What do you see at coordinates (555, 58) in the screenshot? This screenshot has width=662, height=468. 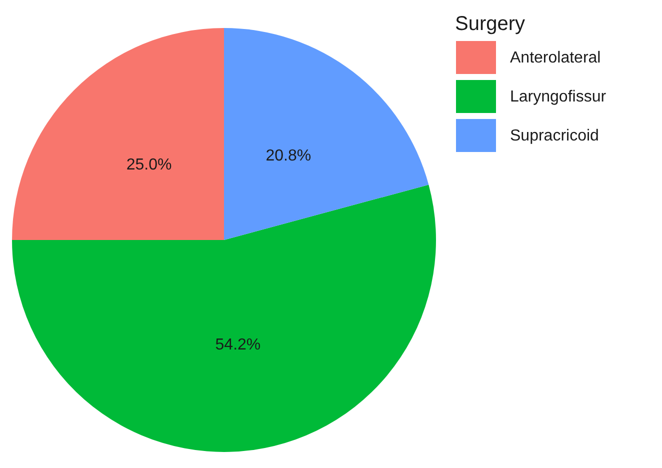 I see `legend-label: Anterolateral` at bounding box center [555, 58].